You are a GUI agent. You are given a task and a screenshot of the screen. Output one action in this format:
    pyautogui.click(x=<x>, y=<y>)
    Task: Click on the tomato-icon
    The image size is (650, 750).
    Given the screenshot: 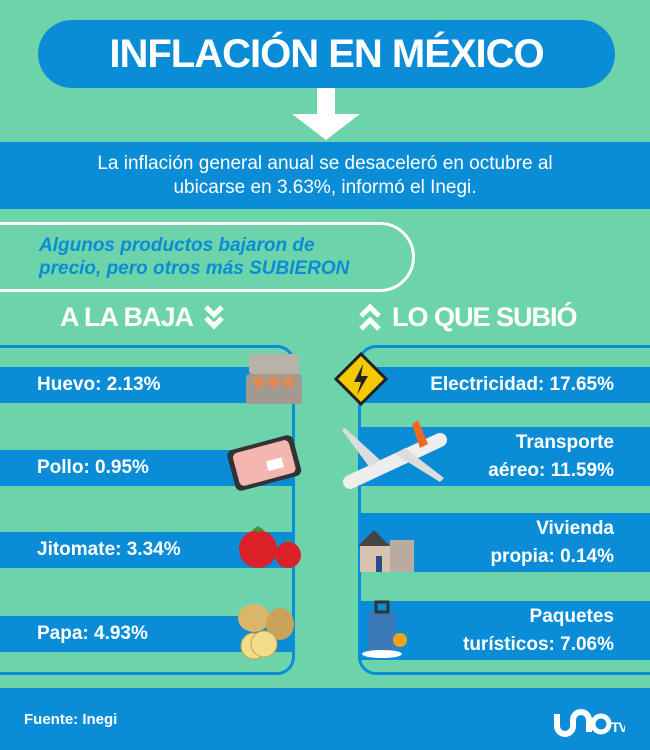 What is the action you would take?
    pyautogui.click(x=270, y=547)
    